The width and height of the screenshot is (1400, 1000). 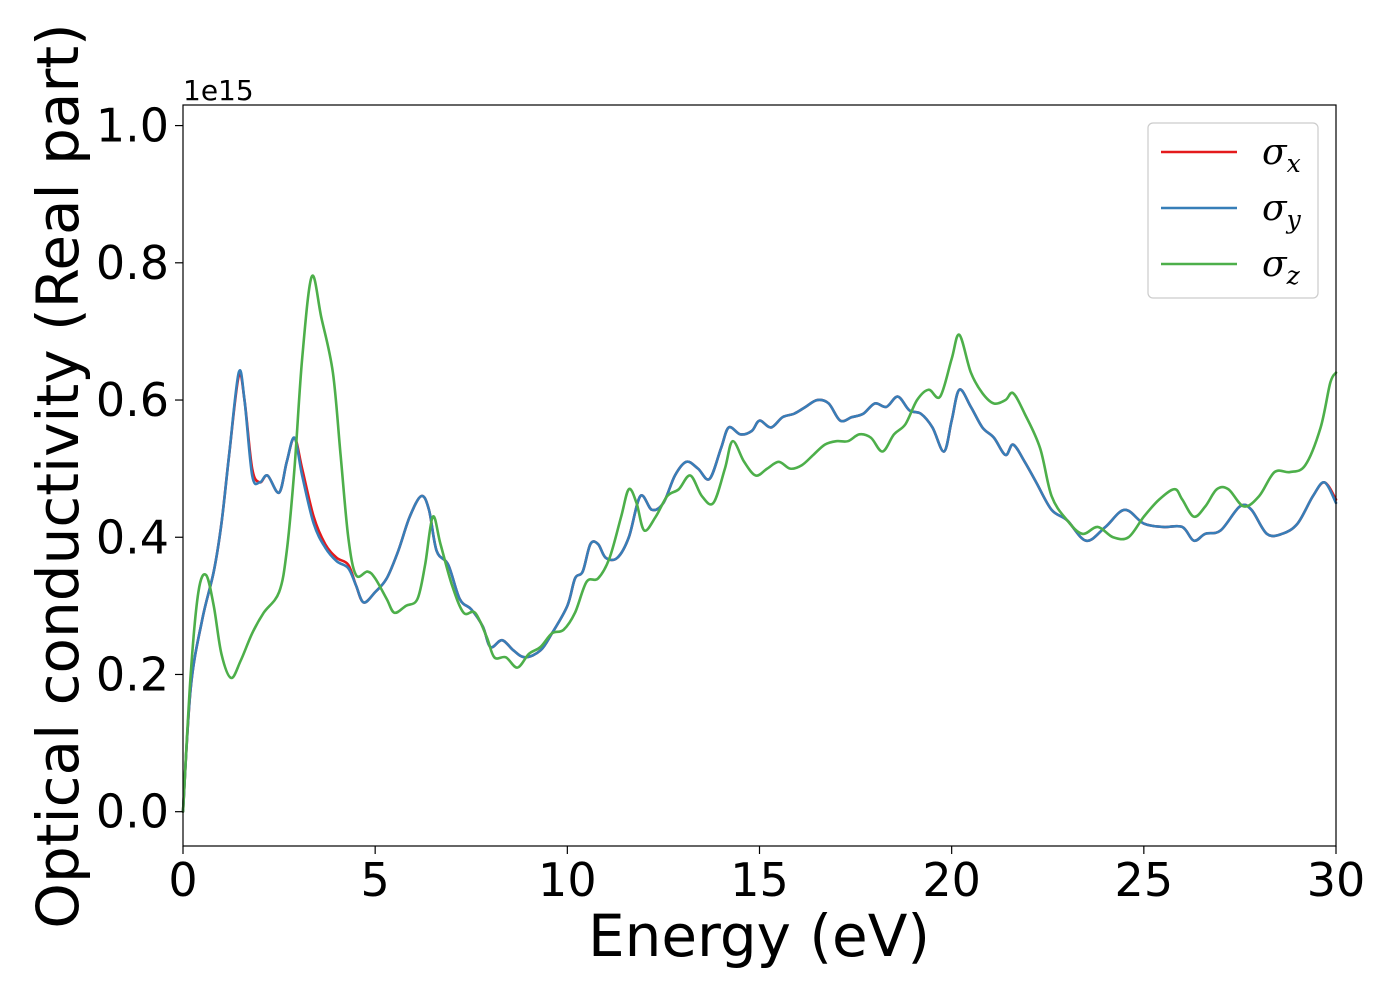 I want to click on legend-label-x: σx, so click(x=1281, y=155).